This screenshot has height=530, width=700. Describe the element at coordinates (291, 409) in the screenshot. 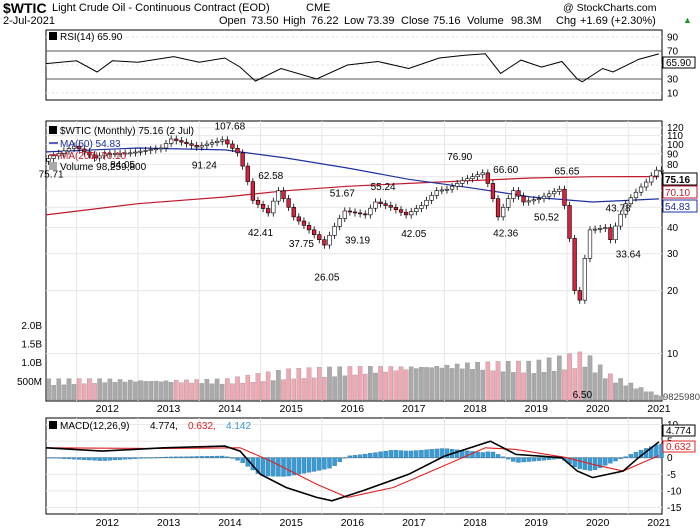

I see `year-label: 2015` at that location.